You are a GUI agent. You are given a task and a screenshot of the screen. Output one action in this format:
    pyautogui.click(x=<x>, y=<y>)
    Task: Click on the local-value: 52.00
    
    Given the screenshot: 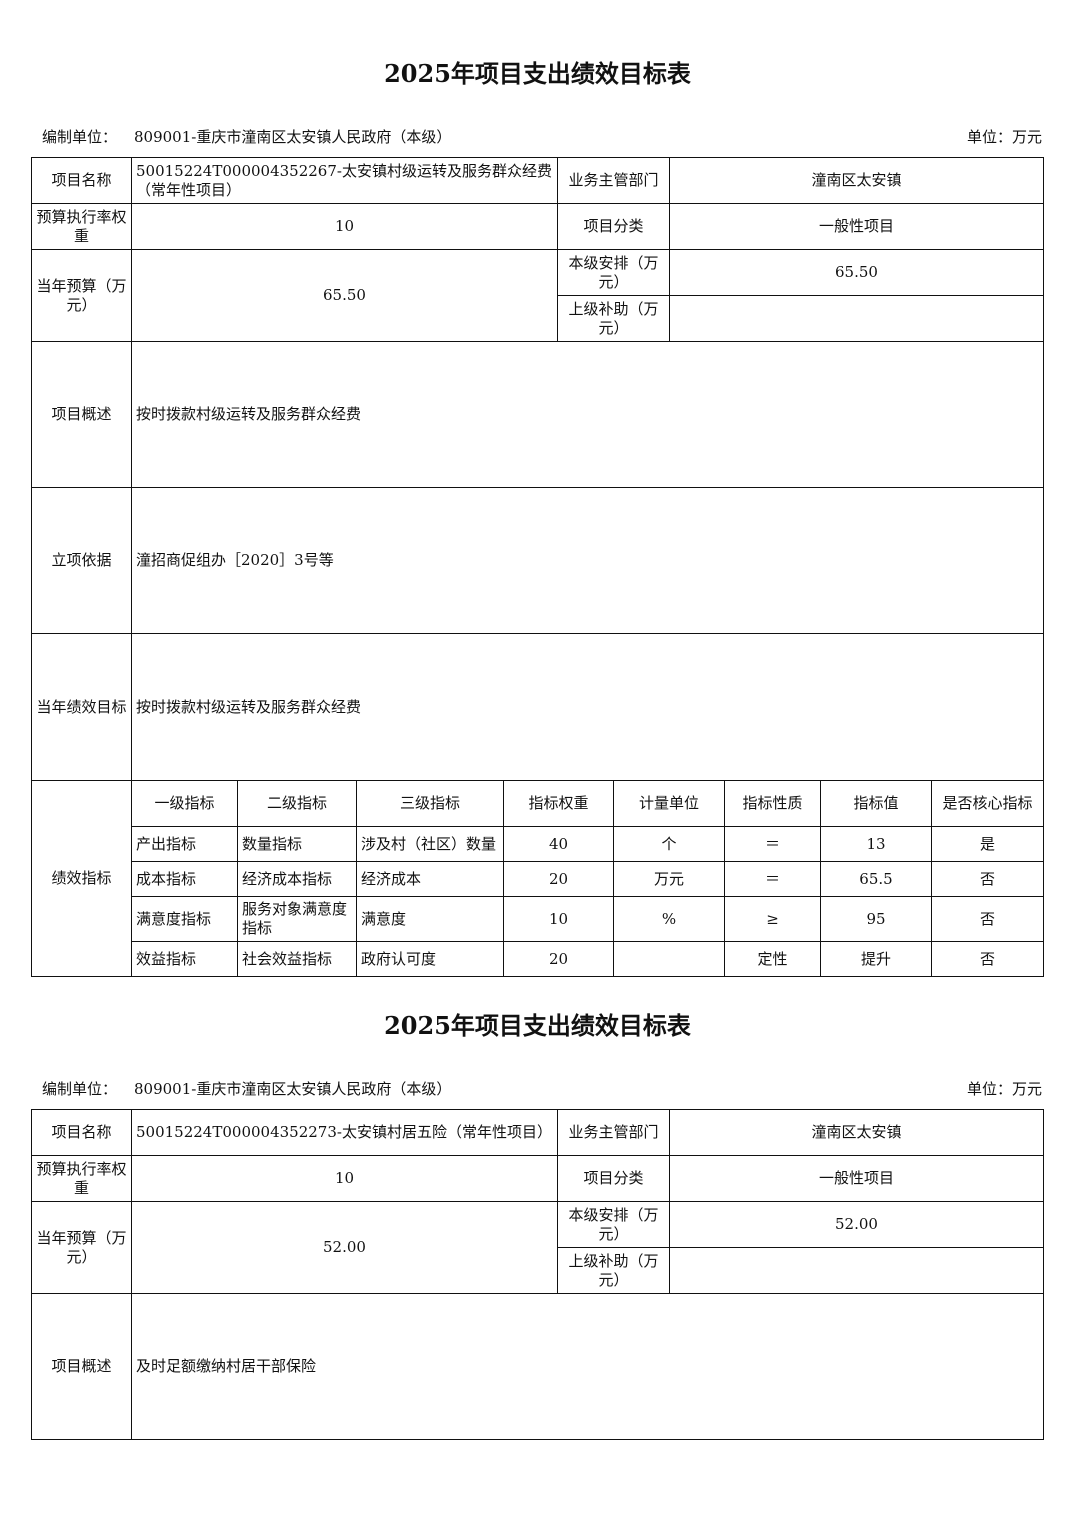 What is the action you would take?
    pyautogui.click(x=856, y=1224)
    